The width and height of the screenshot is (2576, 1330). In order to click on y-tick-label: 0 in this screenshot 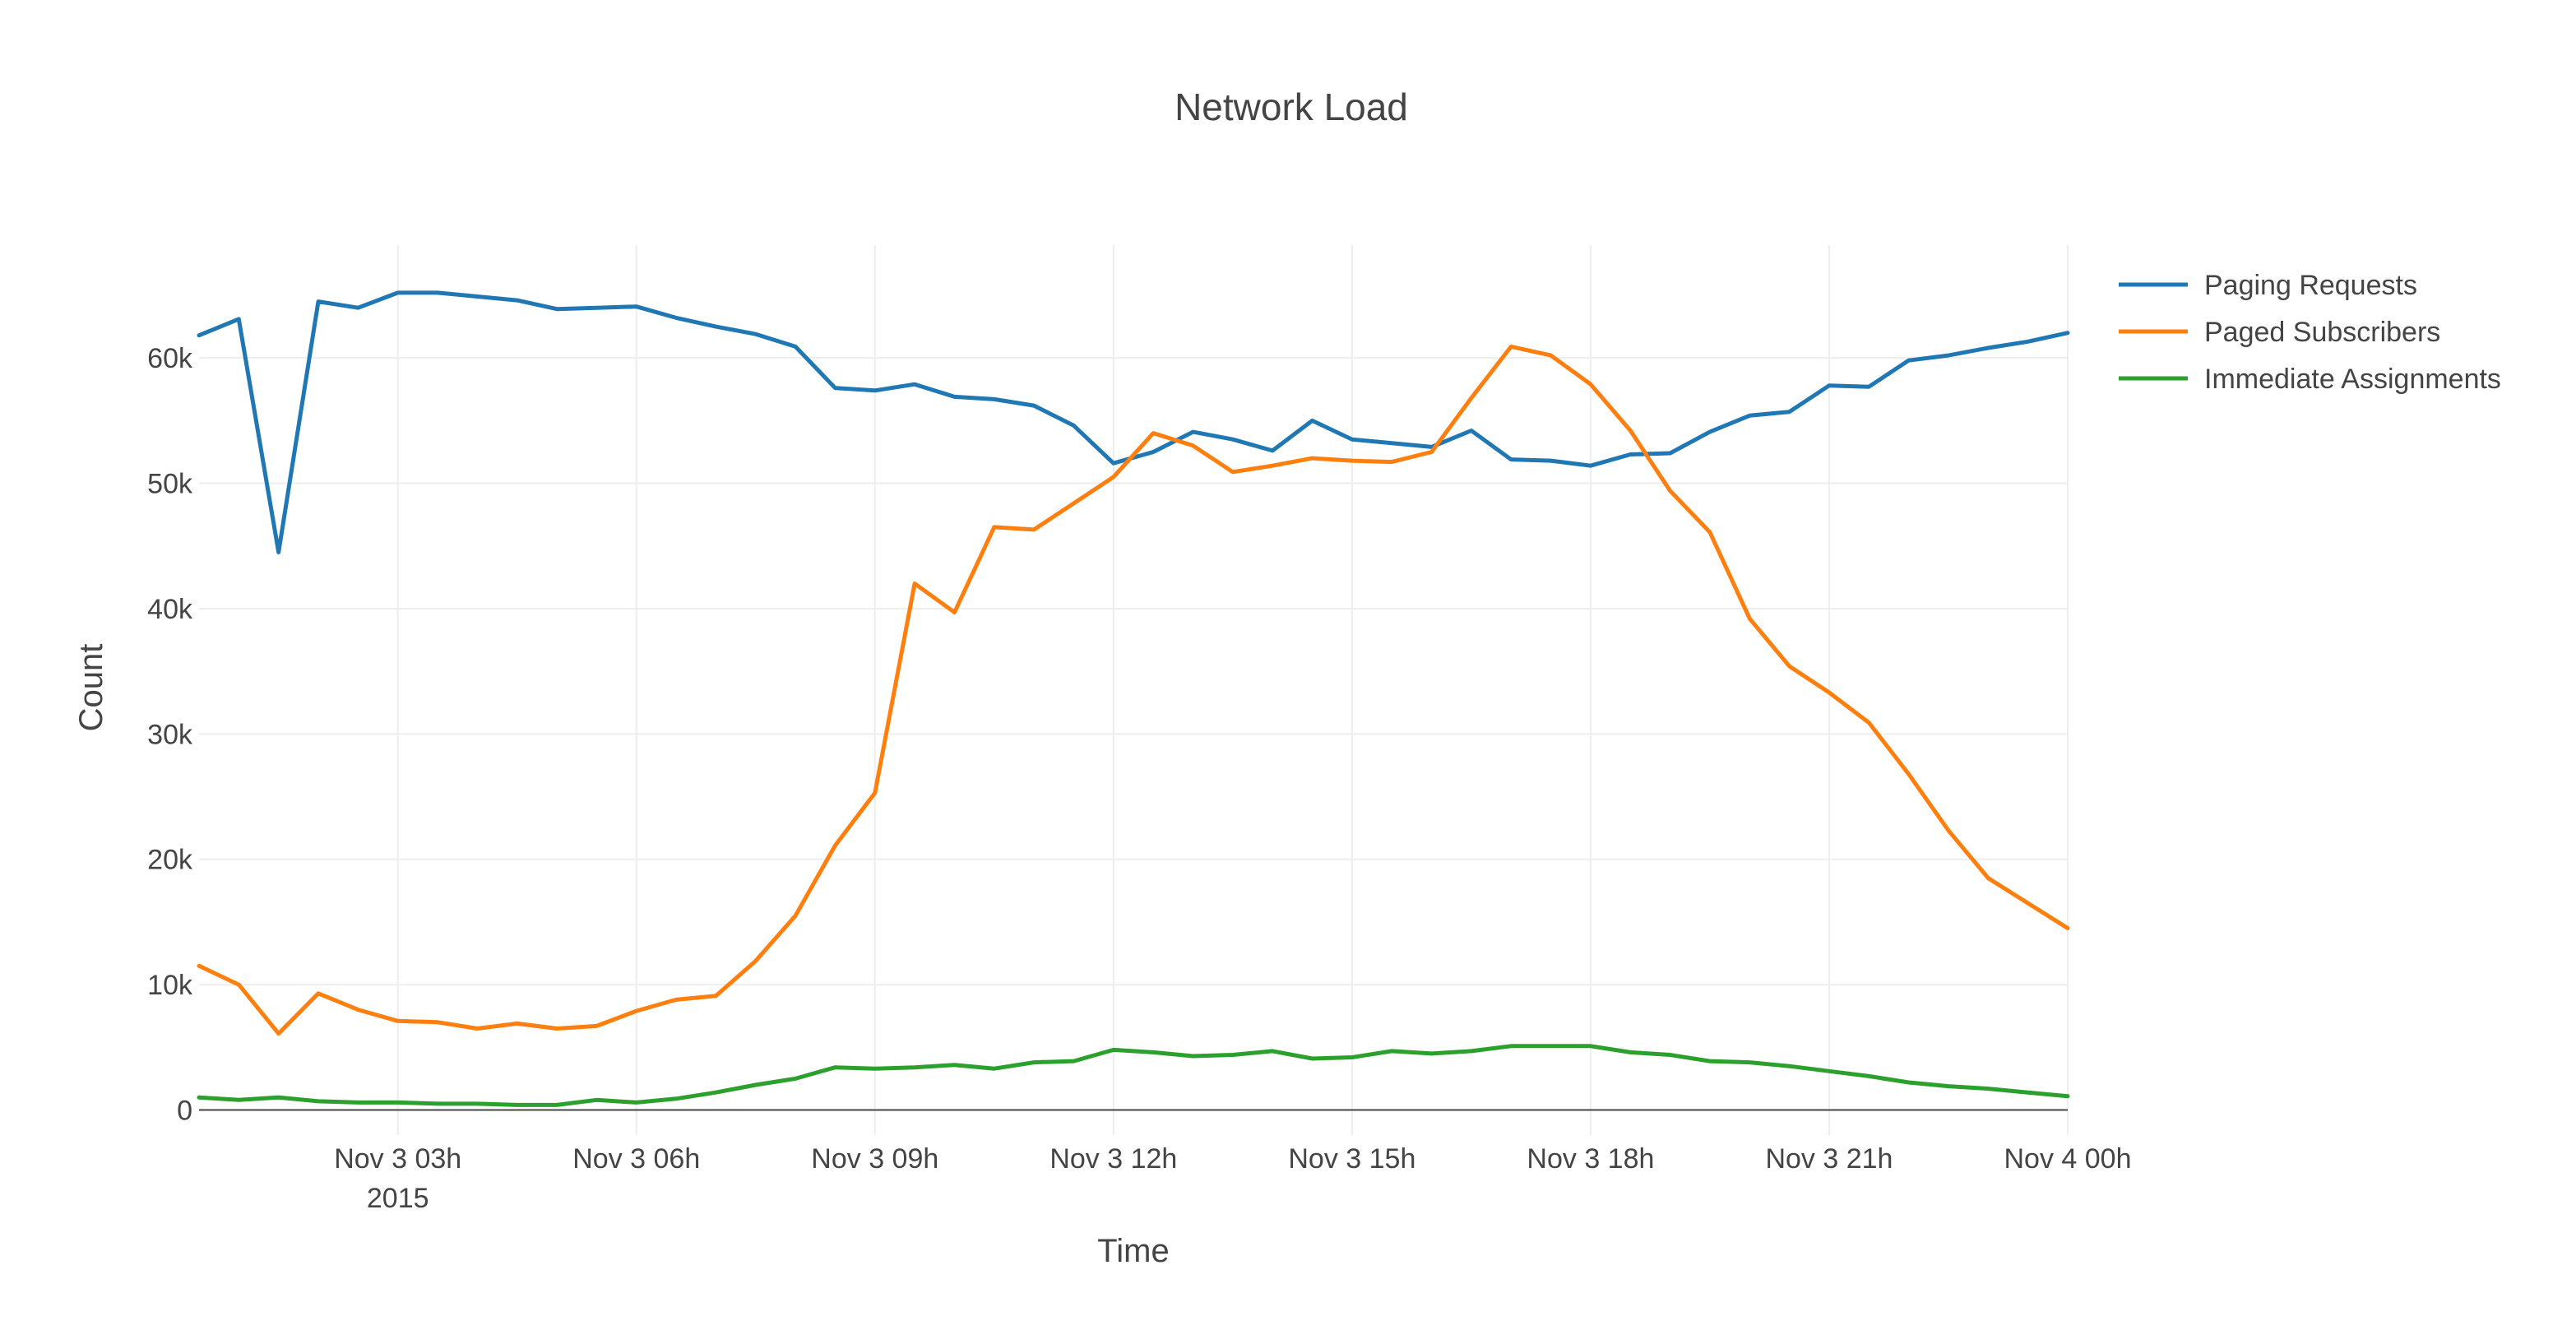, I will do `click(184, 1111)`.